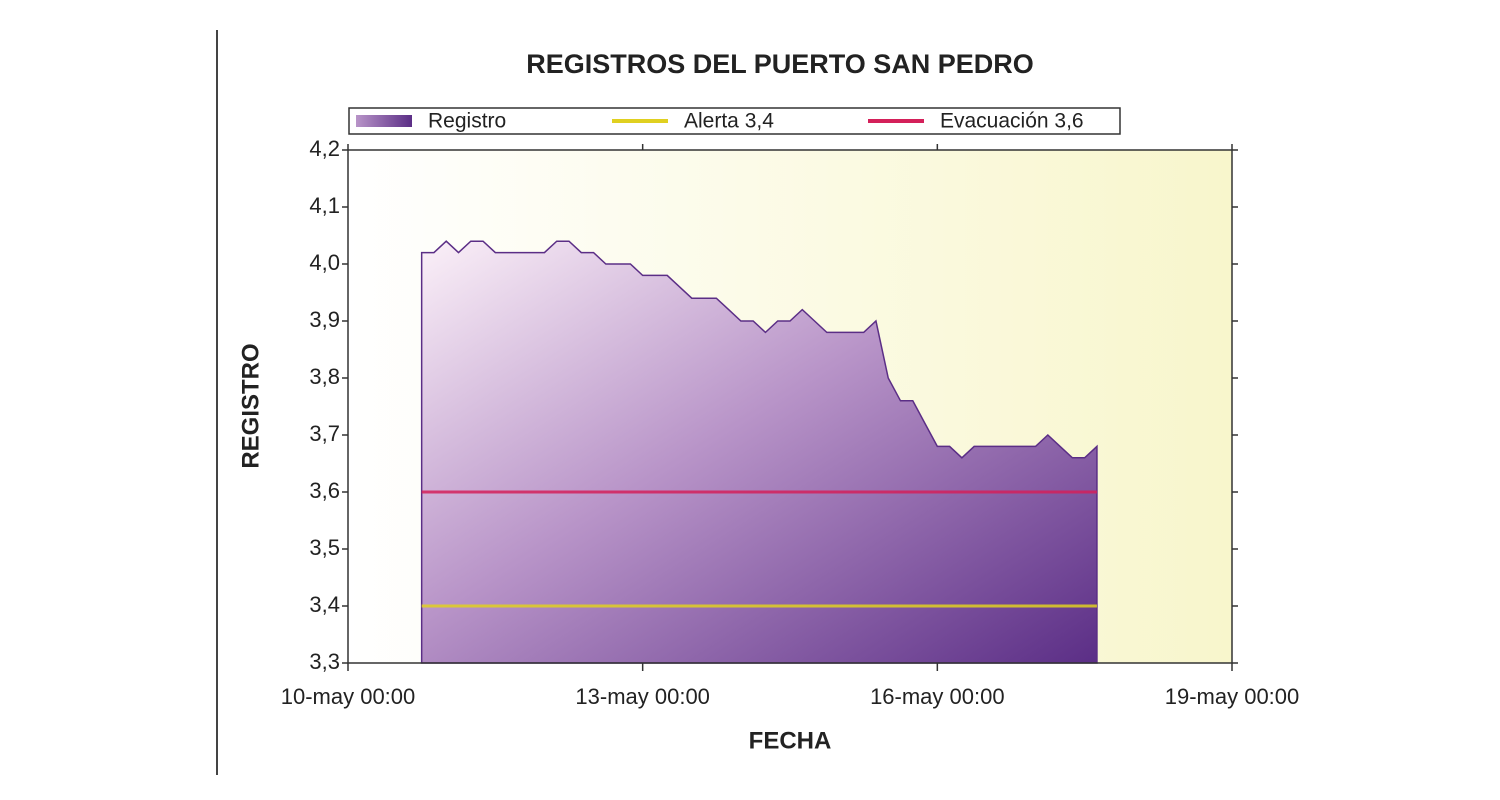  Describe the element at coordinates (324, 604) in the screenshot. I see `y-tick-label: 3,4` at that location.